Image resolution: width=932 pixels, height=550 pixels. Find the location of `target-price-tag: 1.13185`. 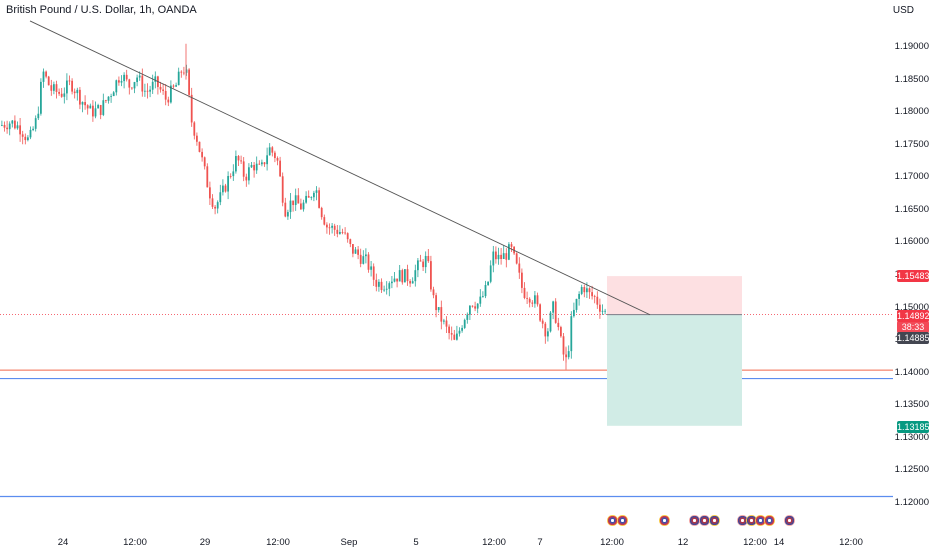

target-price-tag: 1.13185 is located at coordinates (913, 427).